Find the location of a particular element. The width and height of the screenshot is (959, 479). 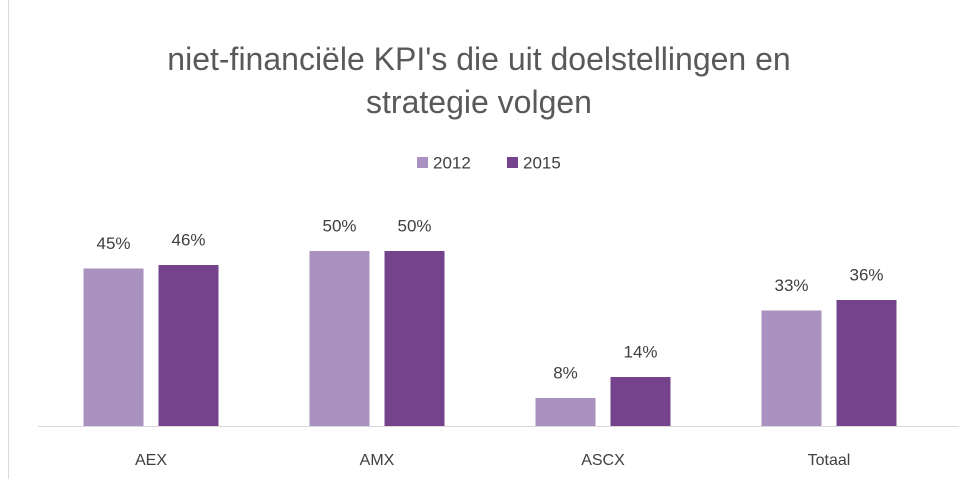

data-label: 33% is located at coordinates (791, 285).